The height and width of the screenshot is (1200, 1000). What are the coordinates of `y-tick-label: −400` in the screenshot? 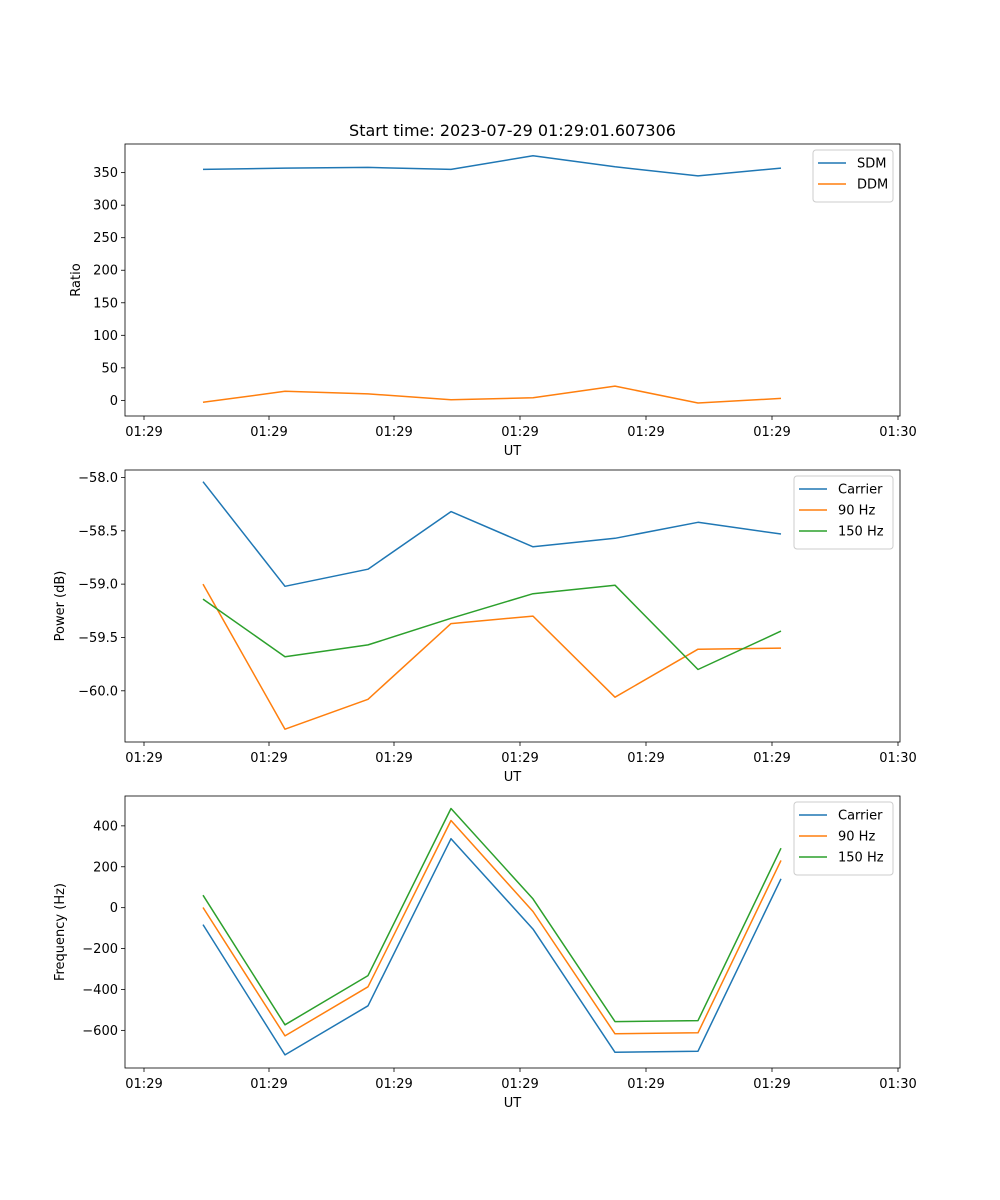 It's located at (100, 990).